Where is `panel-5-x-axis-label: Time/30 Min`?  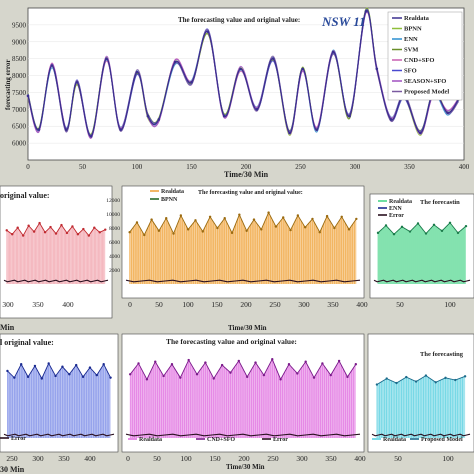
panel-5-x-axis-label: Time/30 Min is located at coordinates (245, 467).